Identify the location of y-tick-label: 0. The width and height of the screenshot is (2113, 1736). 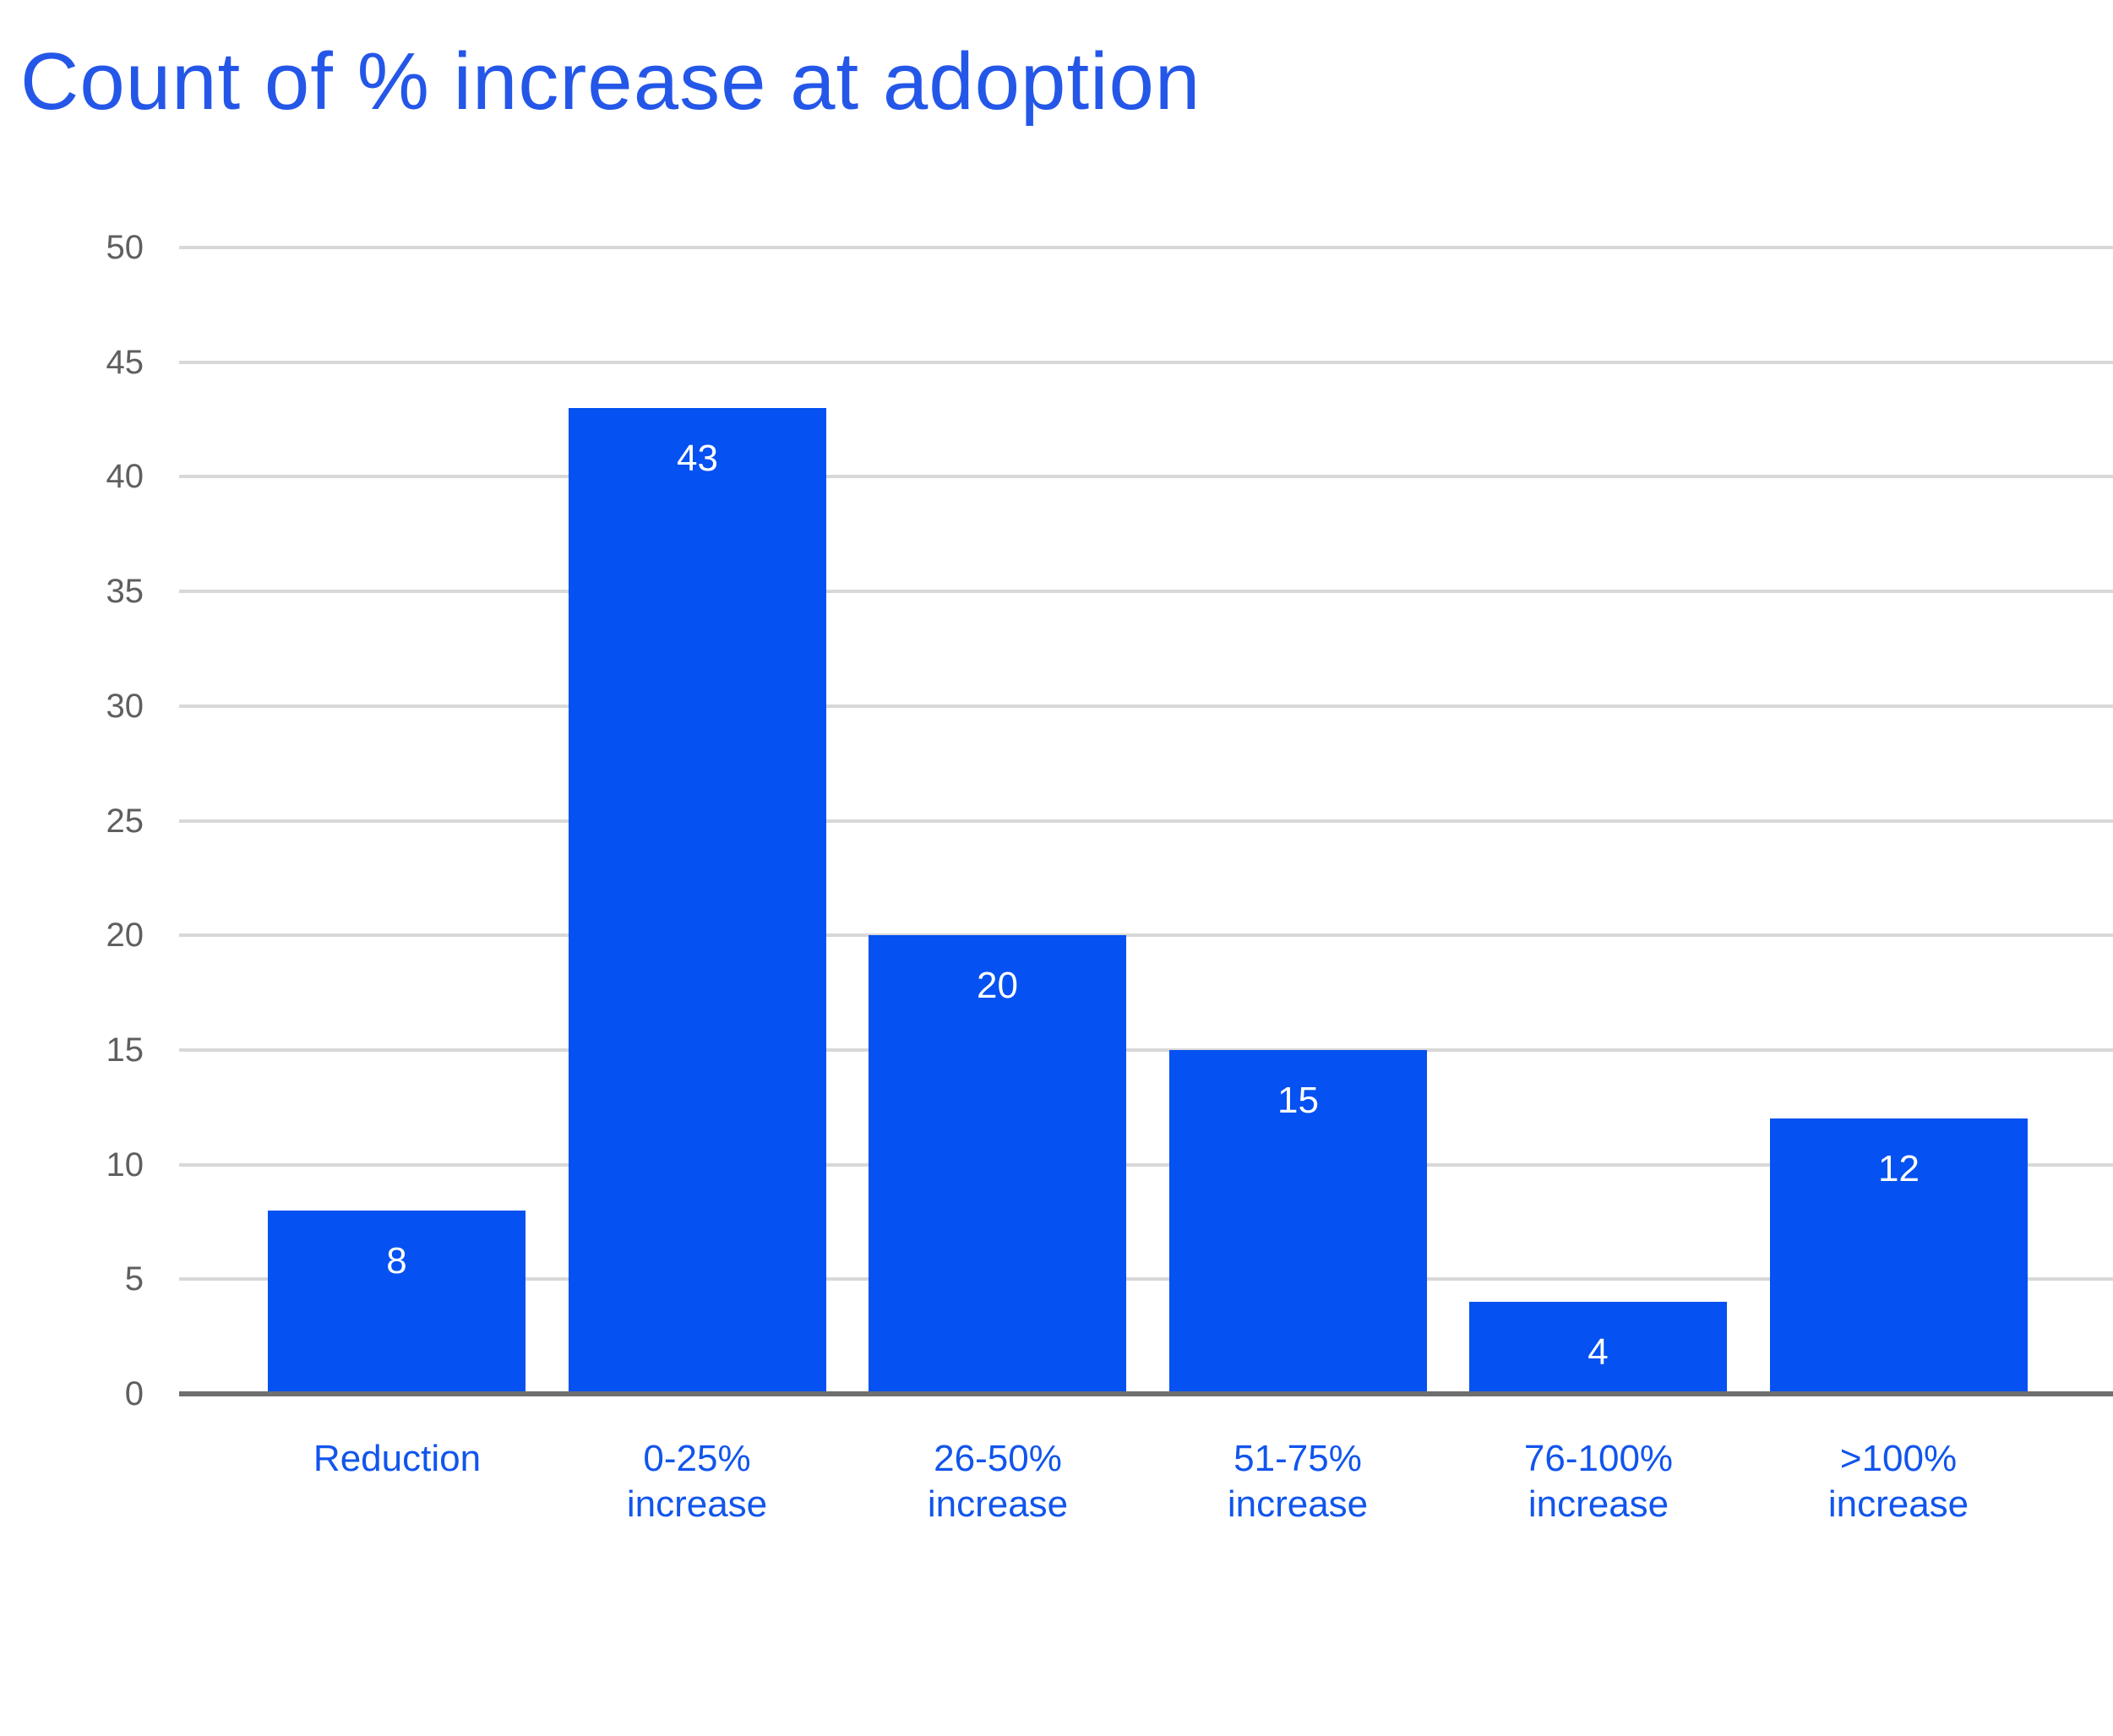
(134, 1393).